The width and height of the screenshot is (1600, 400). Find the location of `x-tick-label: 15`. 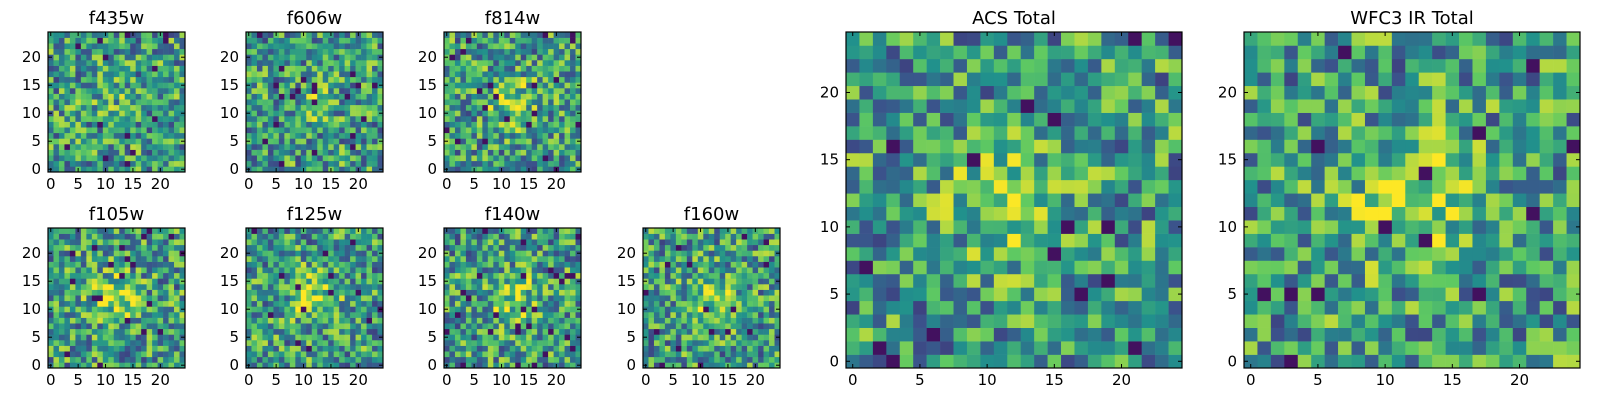

x-tick-label: 15 is located at coordinates (528, 380).